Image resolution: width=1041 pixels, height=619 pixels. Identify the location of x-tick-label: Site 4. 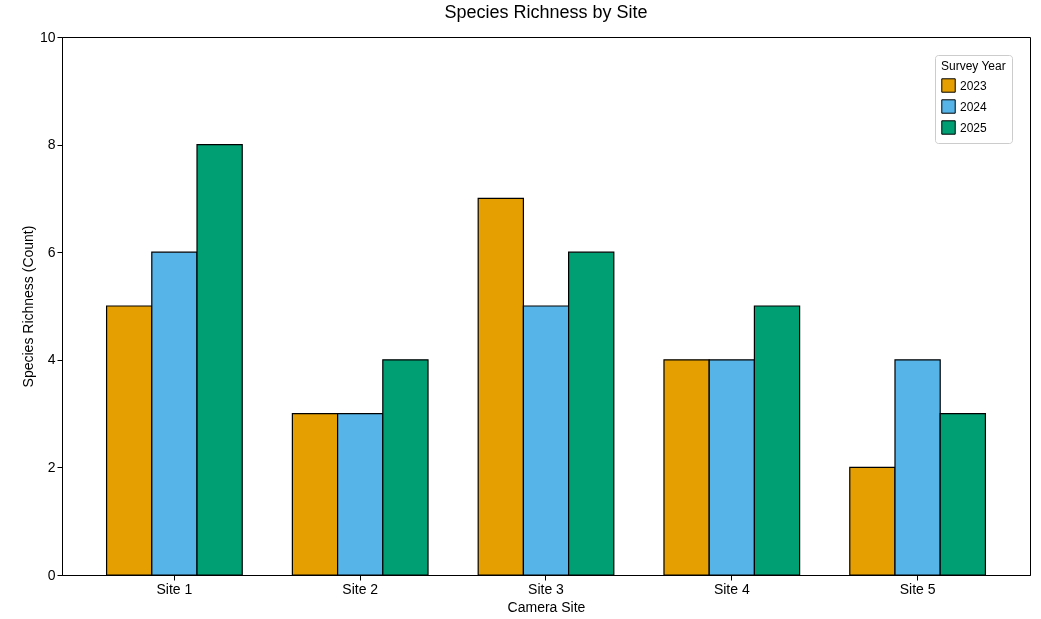
(731, 588).